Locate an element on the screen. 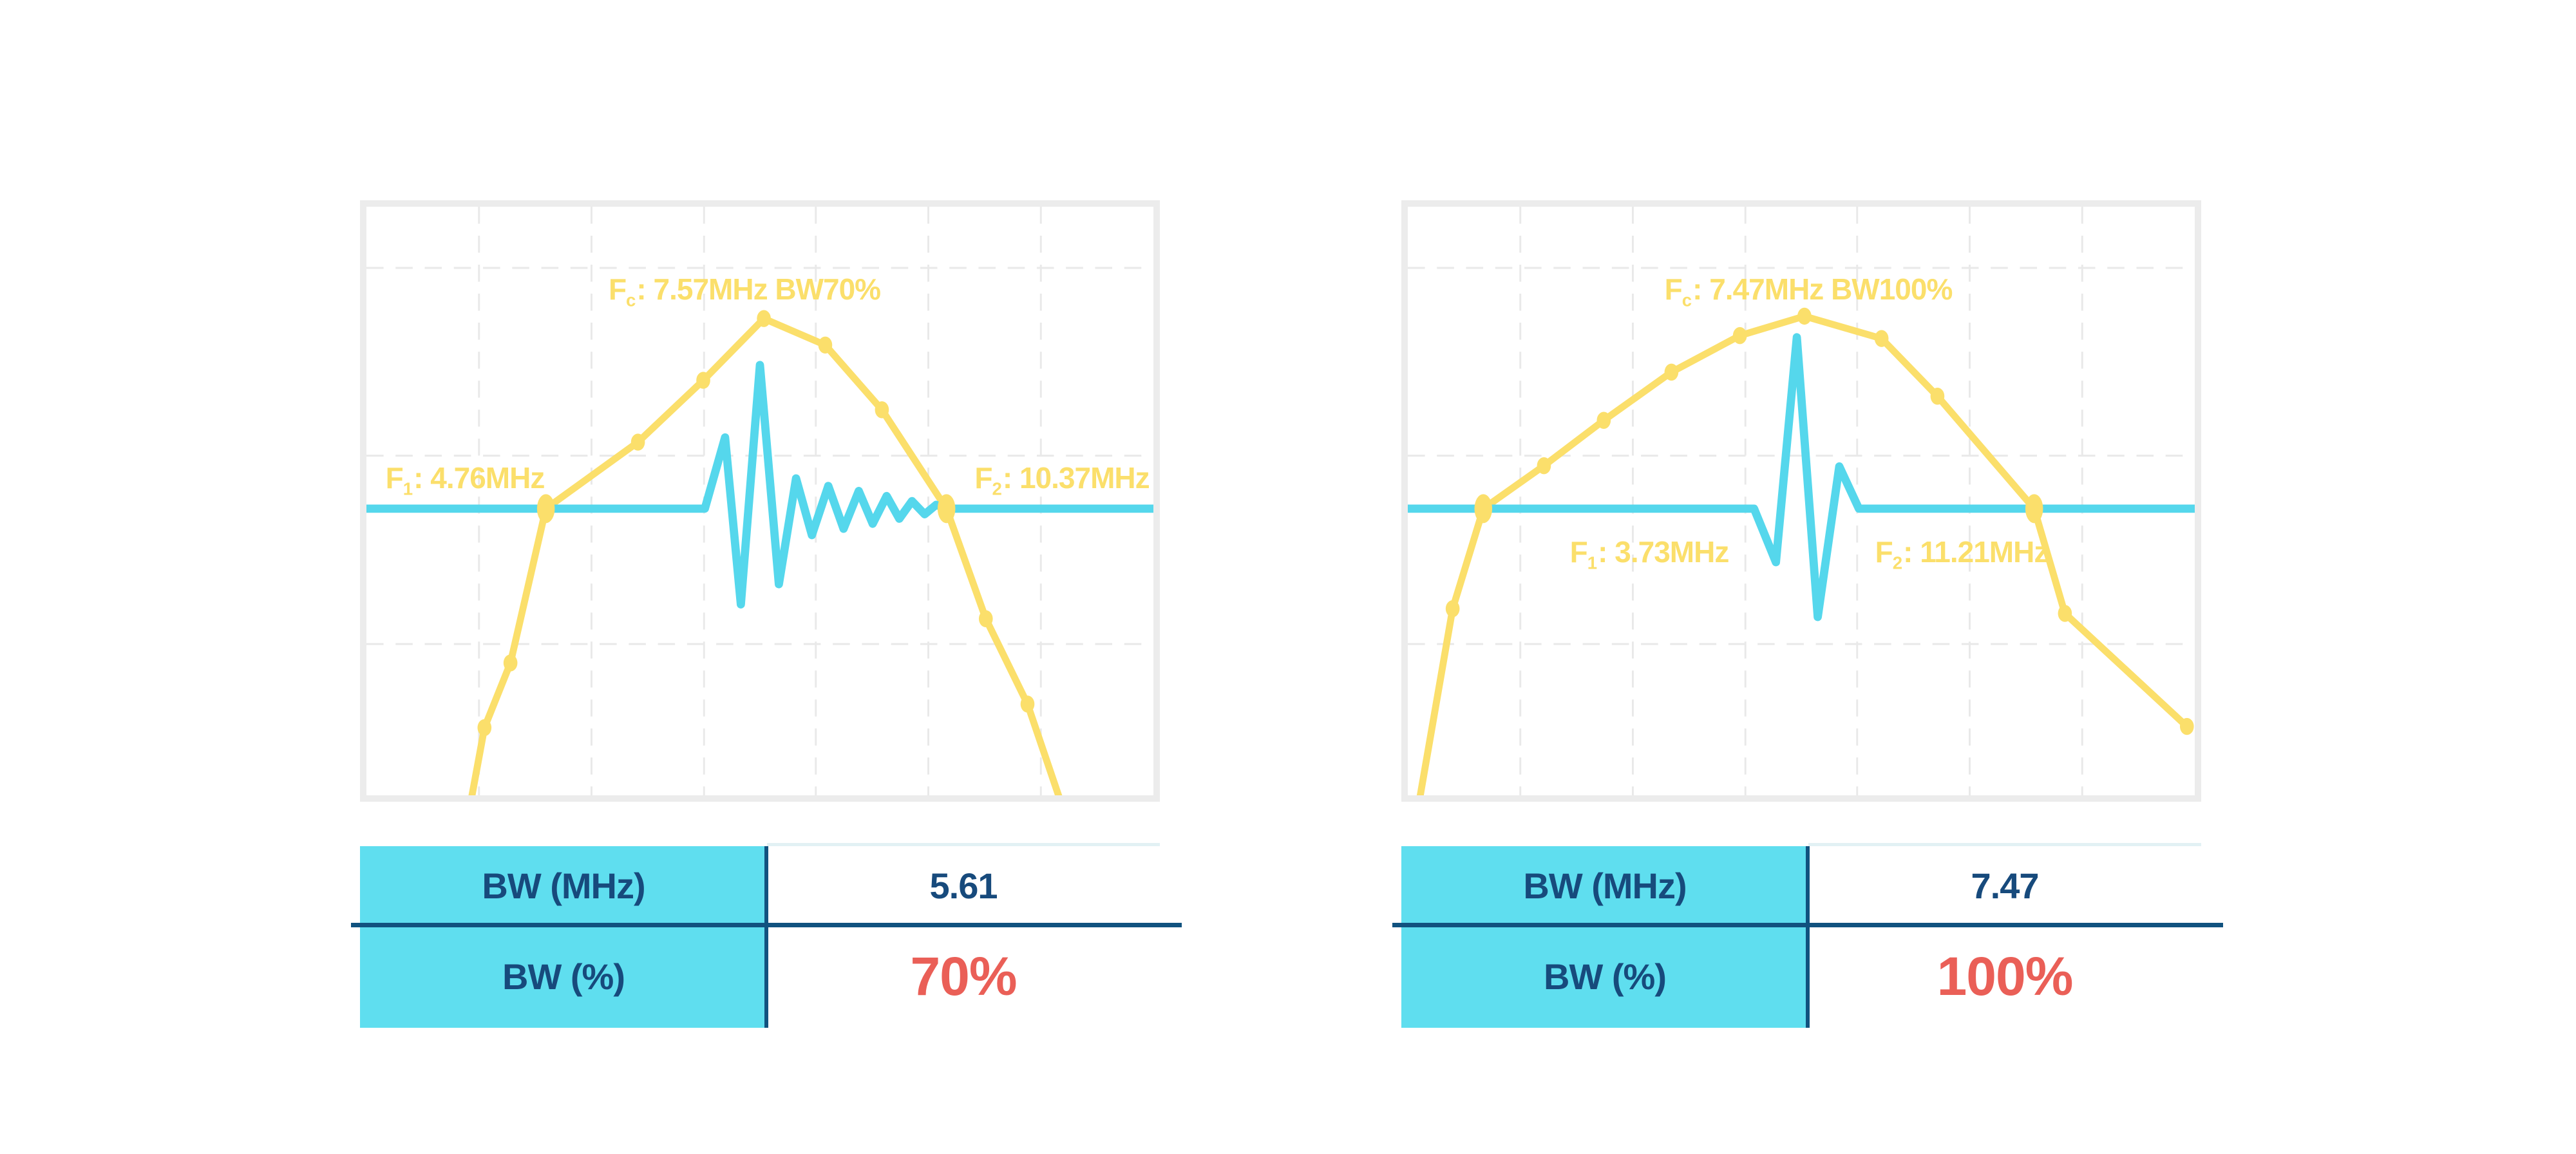 The image size is (2576, 1154). bw-mhz-value: 5.61 is located at coordinates (964, 885).